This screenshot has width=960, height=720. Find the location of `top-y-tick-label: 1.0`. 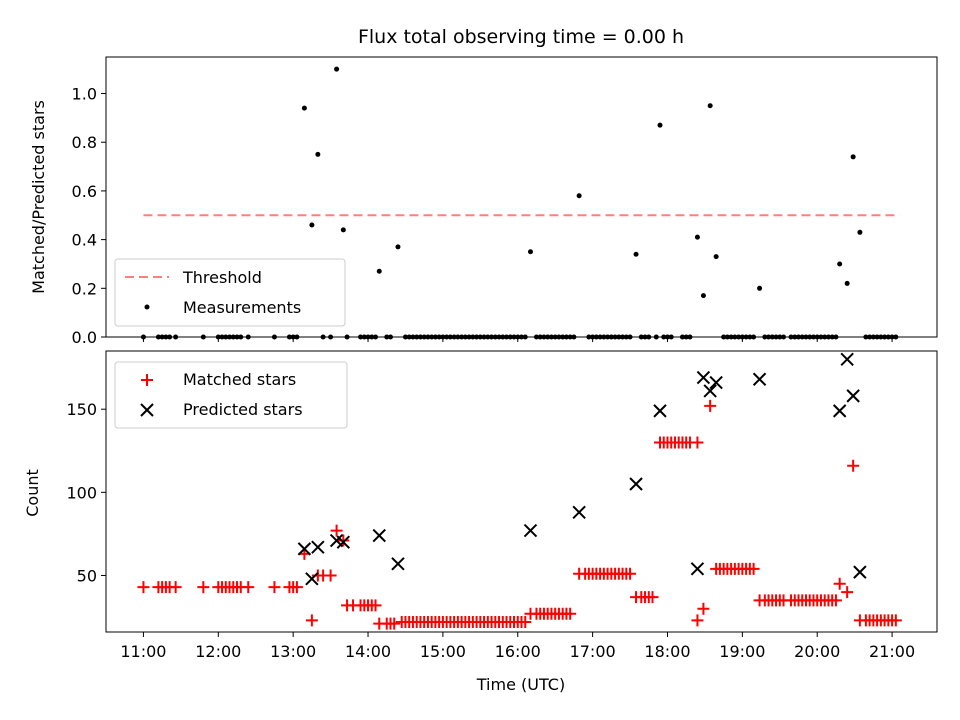

top-y-tick-label: 1.0 is located at coordinates (84, 94).